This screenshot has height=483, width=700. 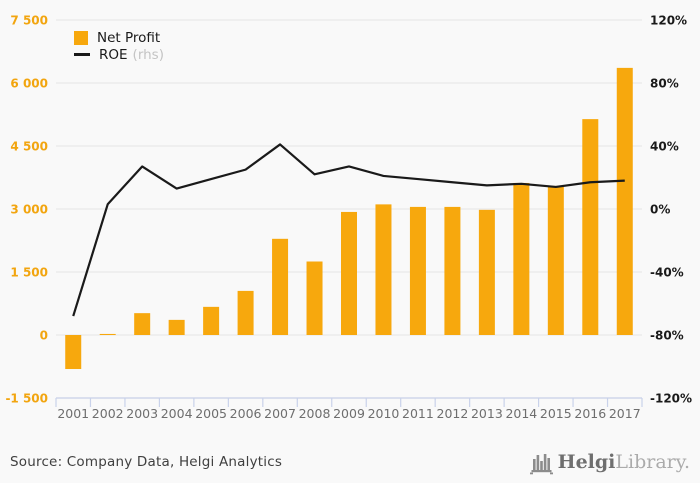 I want to click on legend-label-roe-rhs: (rhs), so click(x=148, y=54).